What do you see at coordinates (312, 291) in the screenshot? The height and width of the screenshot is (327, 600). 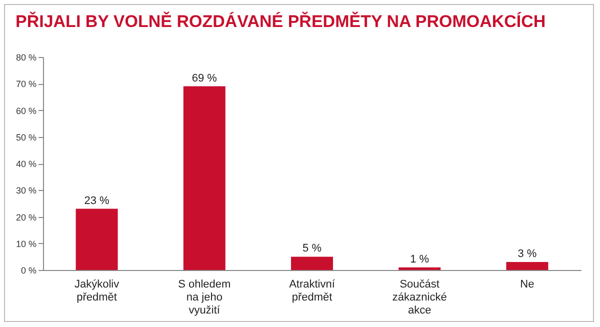 I see `x-tick-label: Atraktivní předmět` at bounding box center [312, 291].